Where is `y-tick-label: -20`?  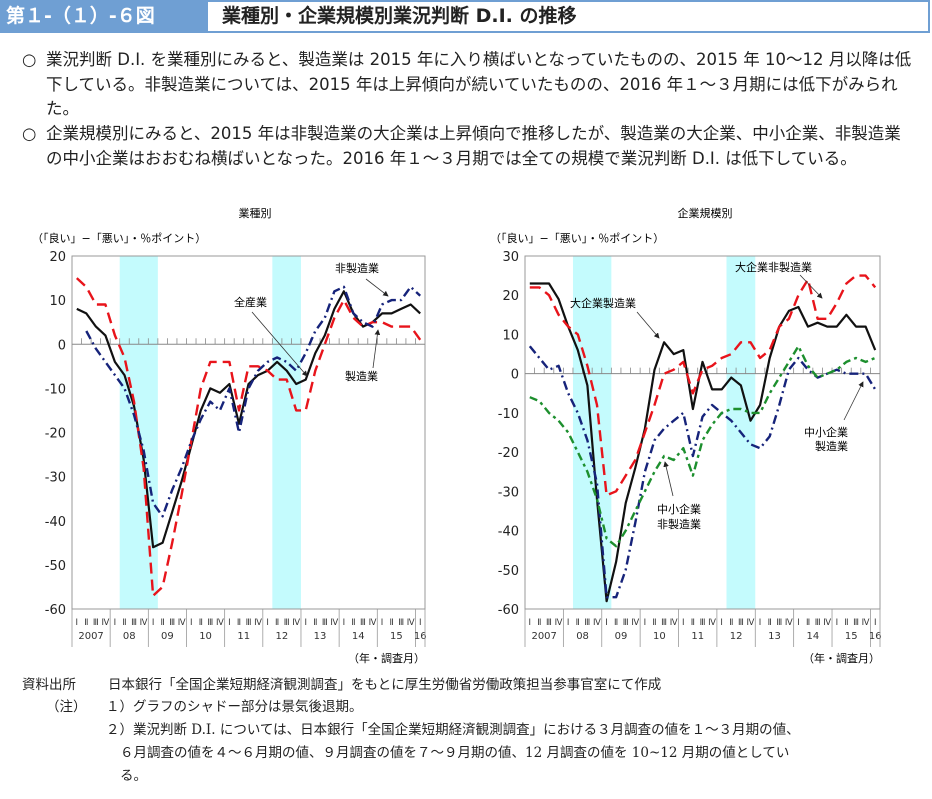
y-tick-label: -20 is located at coordinates (508, 453).